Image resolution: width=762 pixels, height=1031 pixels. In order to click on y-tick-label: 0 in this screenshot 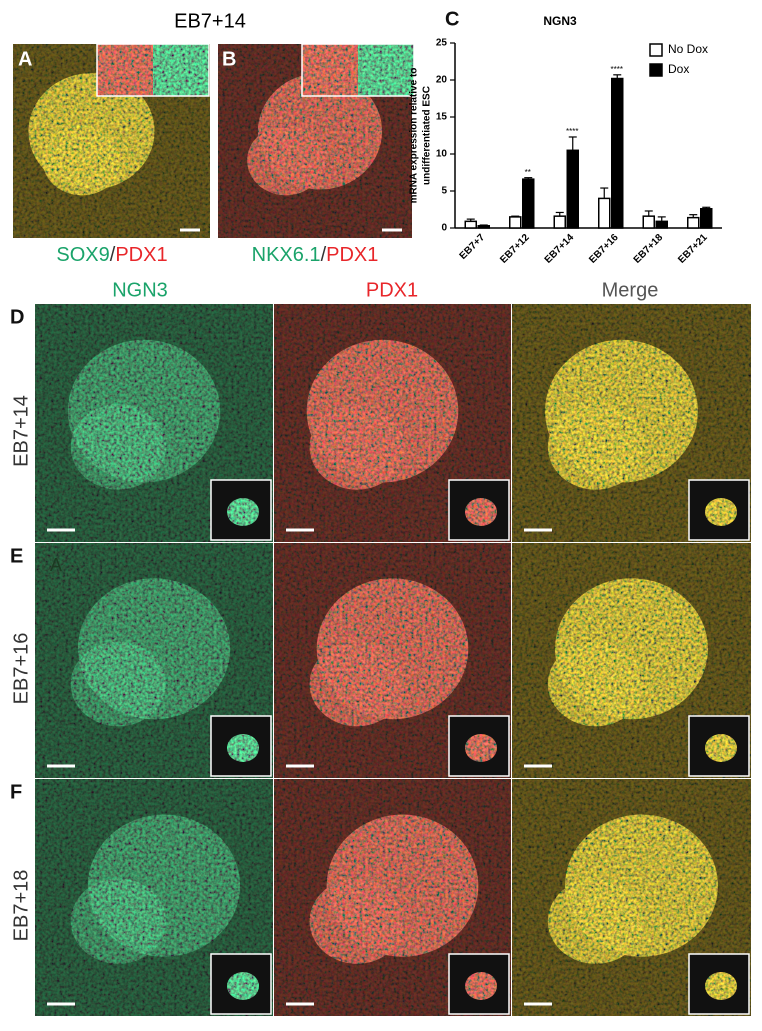, I will do `click(444, 228)`.